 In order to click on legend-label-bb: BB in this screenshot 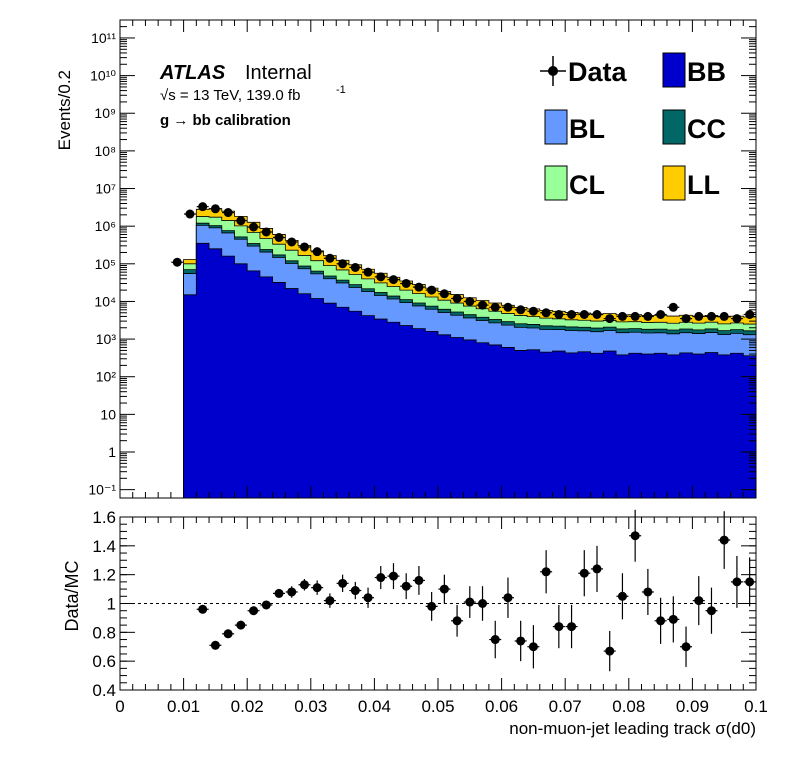, I will do `click(706, 72)`.